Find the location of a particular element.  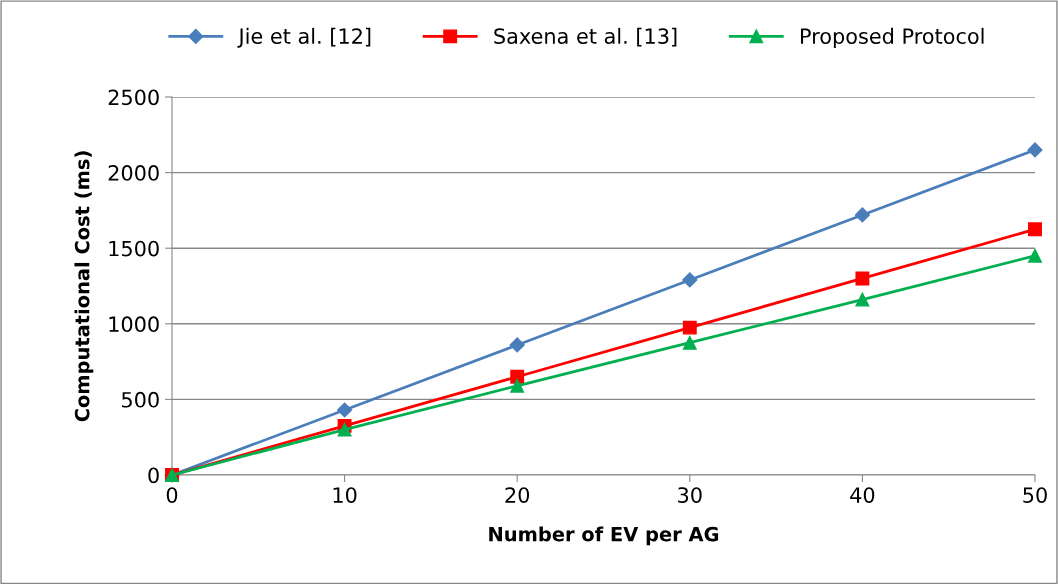

y-tick-label: 500 is located at coordinates (140, 399).